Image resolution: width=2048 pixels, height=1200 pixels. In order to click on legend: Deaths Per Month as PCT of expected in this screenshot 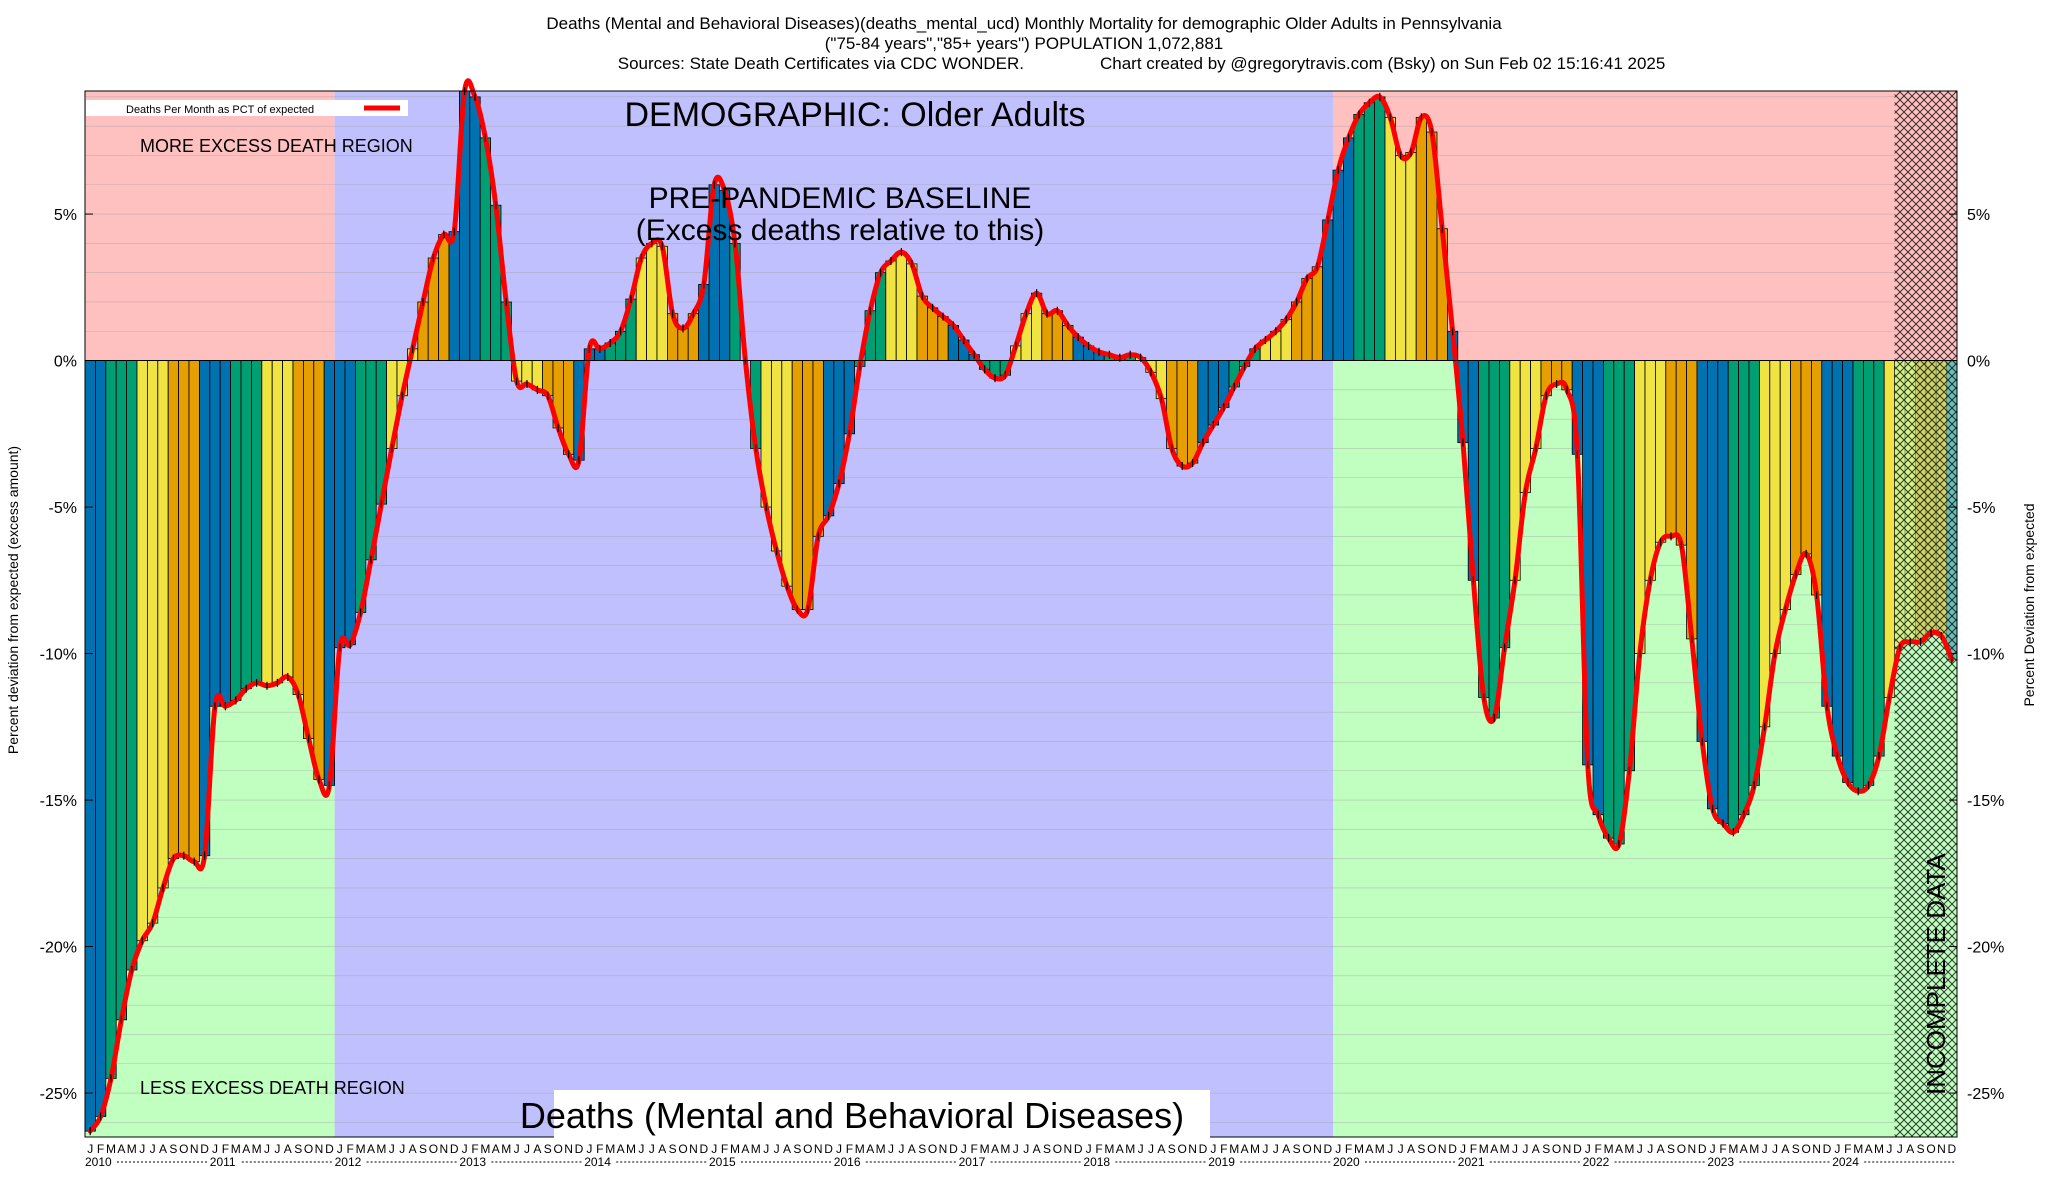, I will do `click(247, 108)`.